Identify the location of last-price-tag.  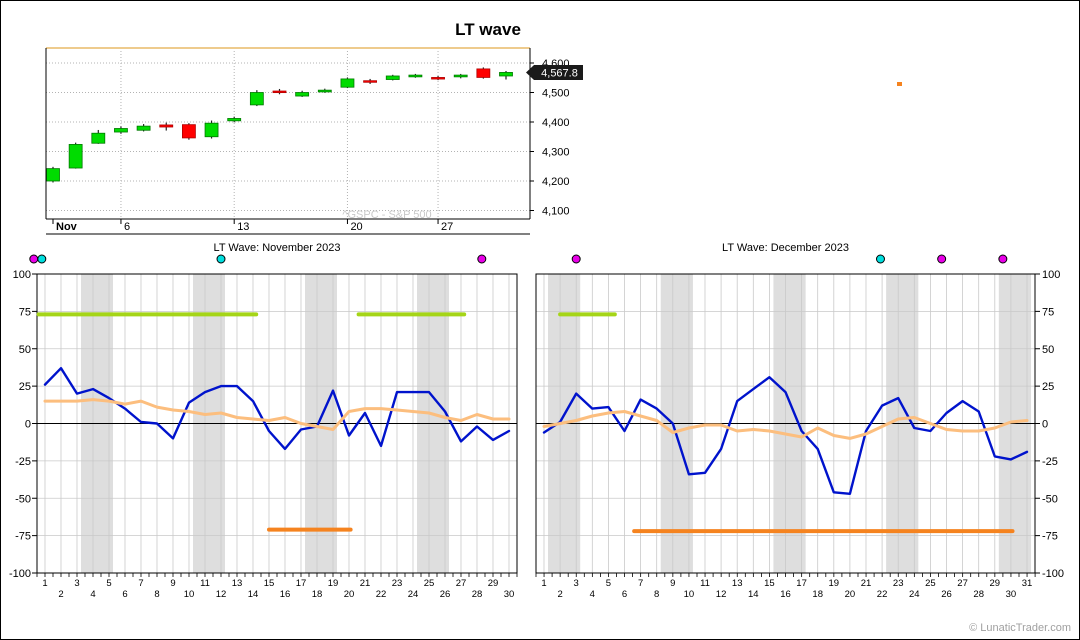
(554, 72).